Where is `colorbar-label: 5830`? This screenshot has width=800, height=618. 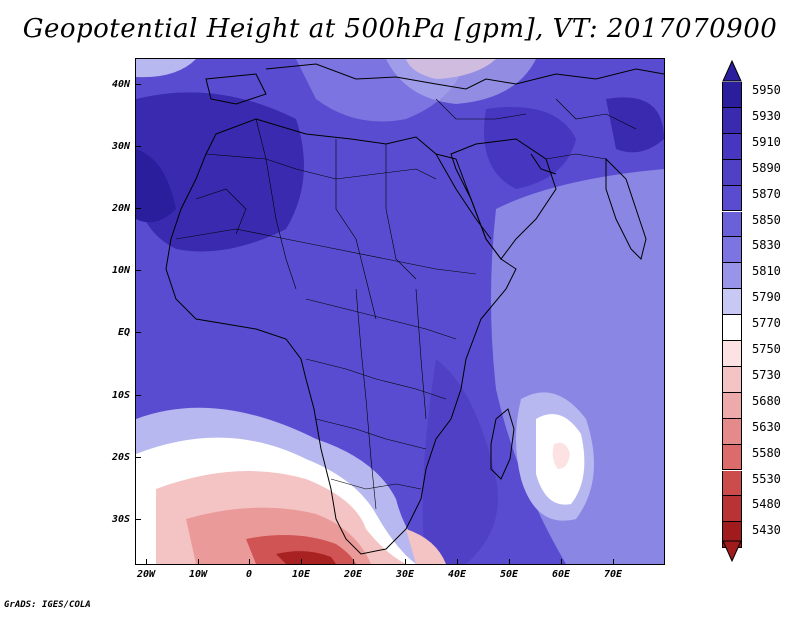
colorbar-label: 5830 is located at coordinates (766, 245).